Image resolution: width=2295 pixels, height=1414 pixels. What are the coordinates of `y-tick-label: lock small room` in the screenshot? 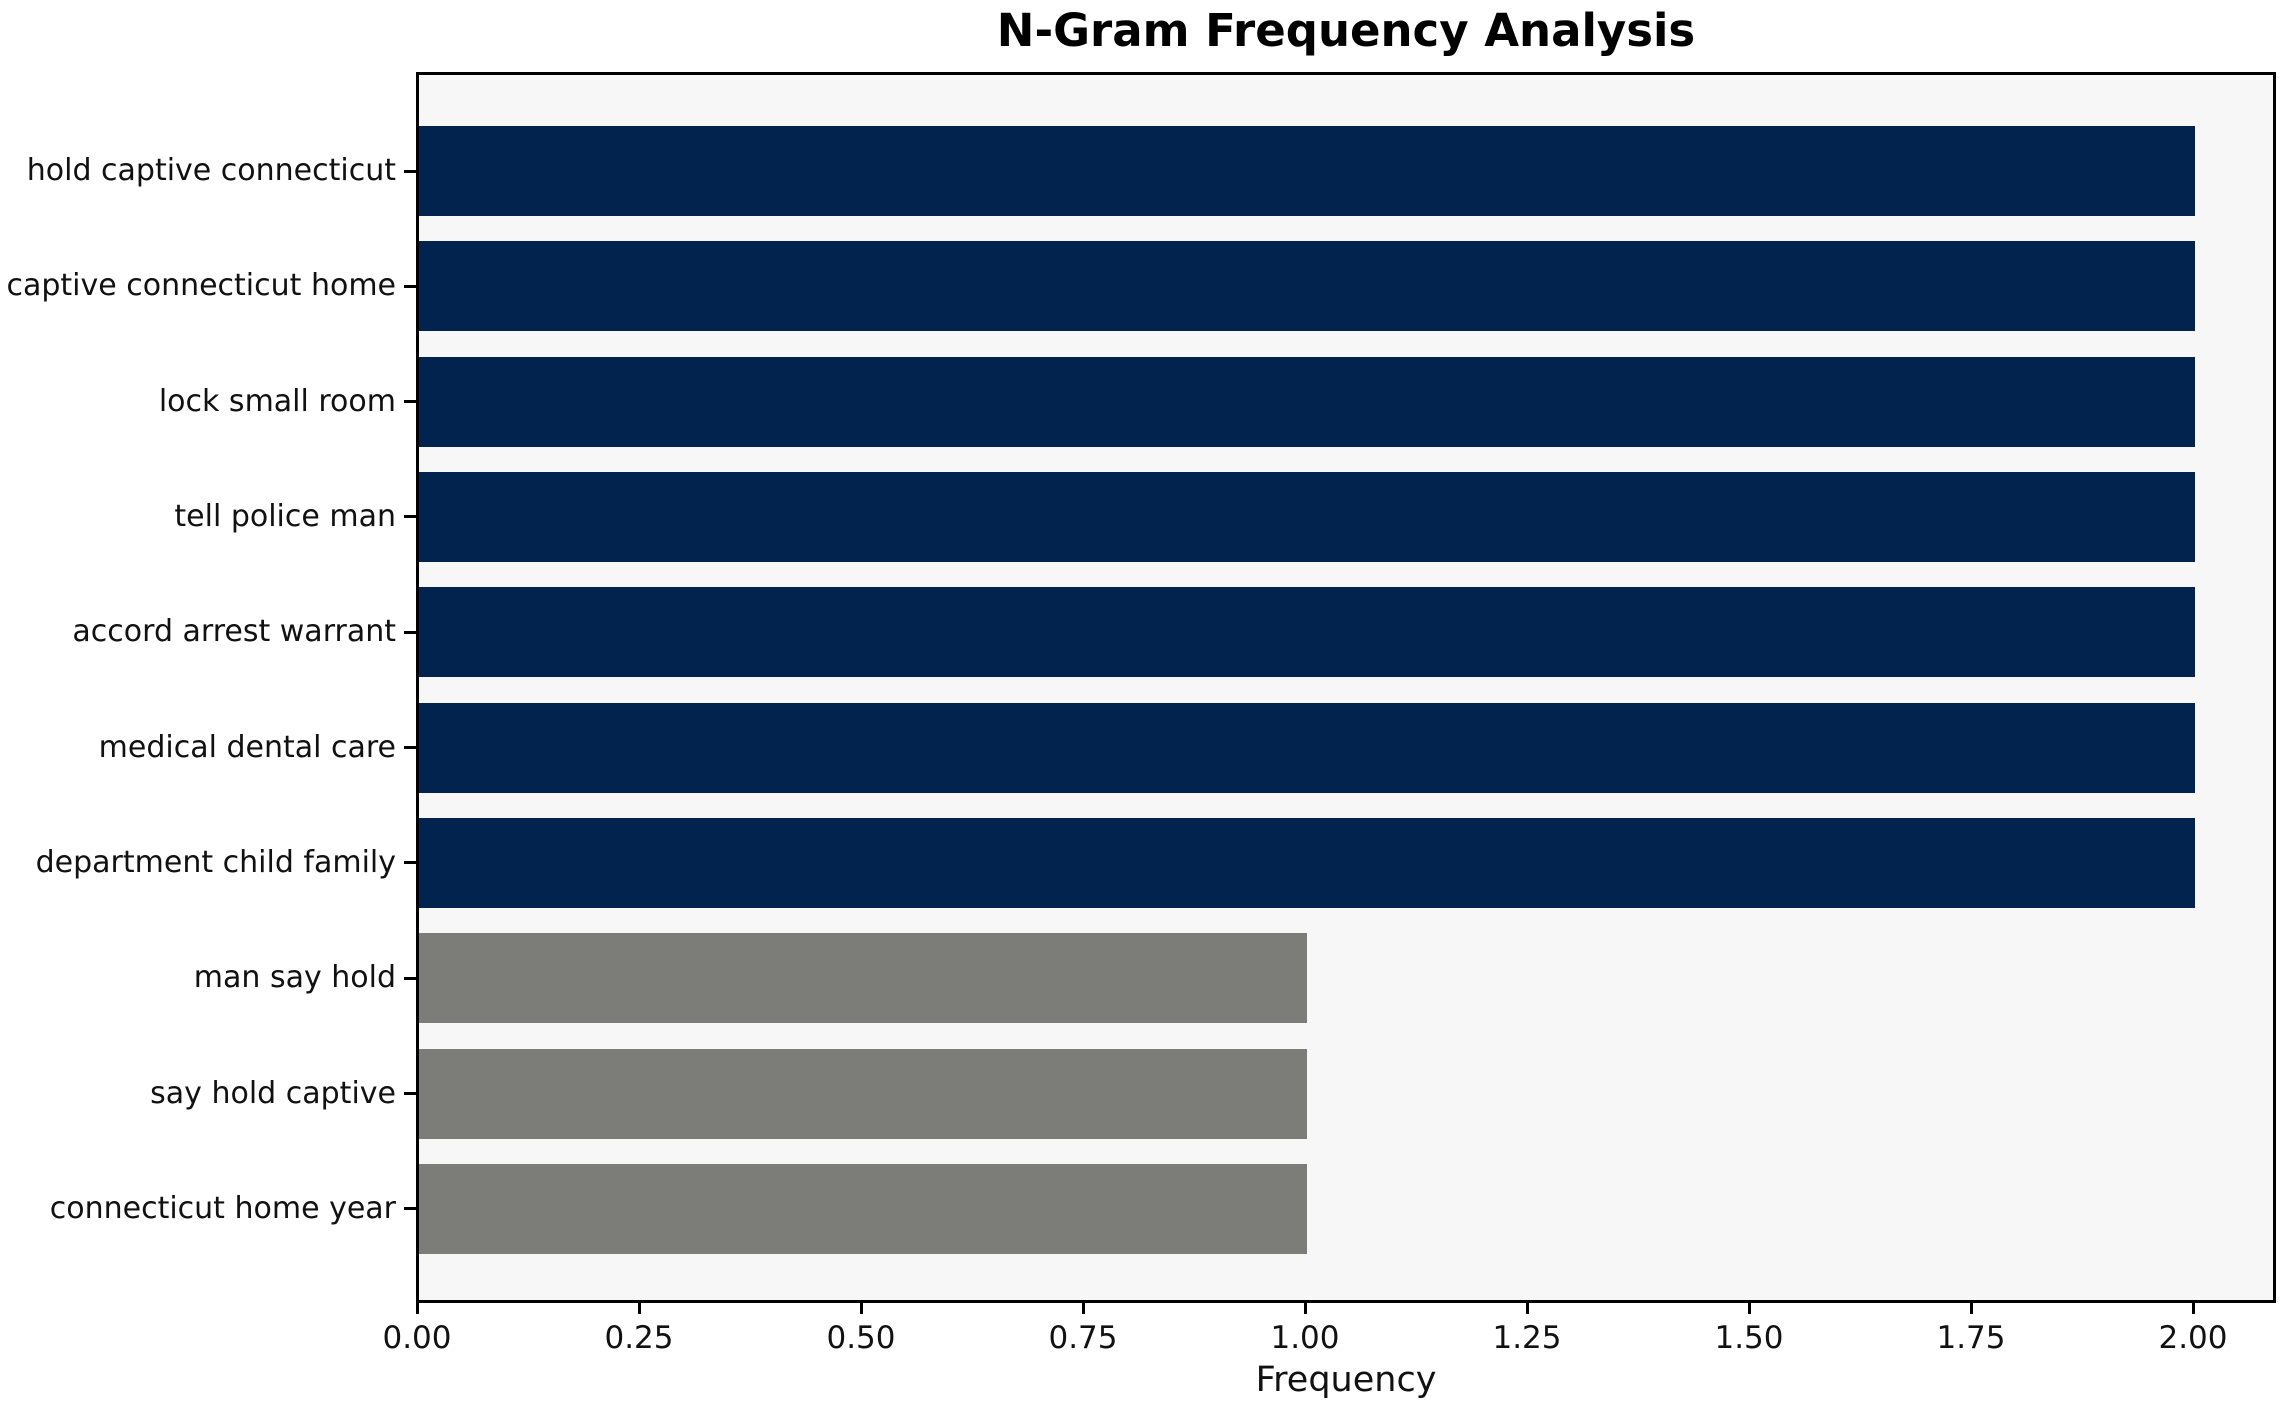 It's located at (277, 401).